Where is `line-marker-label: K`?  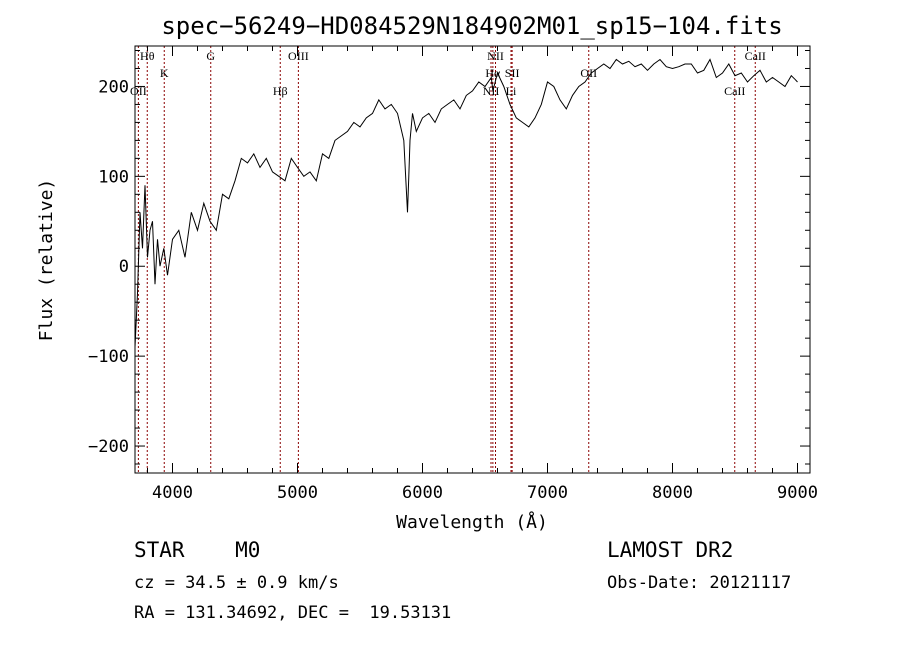
line-marker-label: K is located at coordinates (164, 73).